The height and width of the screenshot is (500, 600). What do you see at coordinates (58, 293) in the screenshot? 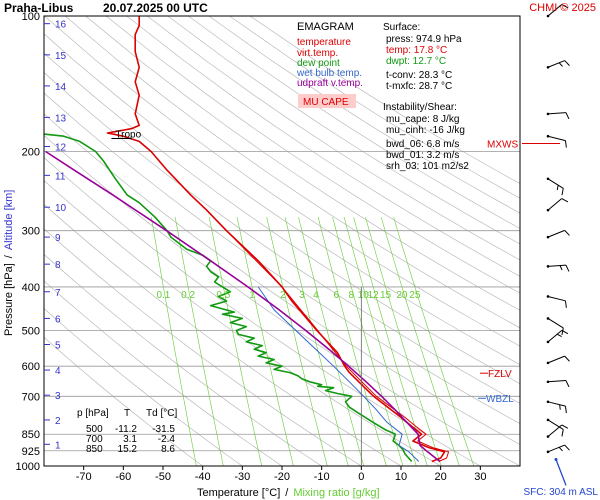
I see `altitude-tick-label: 7` at bounding box center [58, 293].